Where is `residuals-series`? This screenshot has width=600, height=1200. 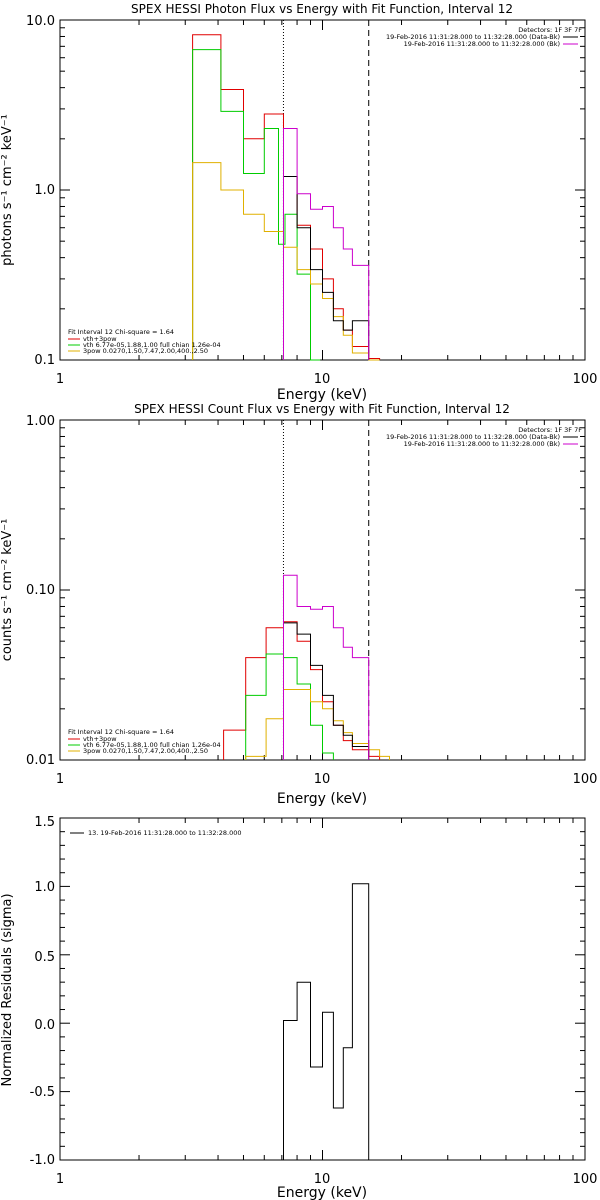 residuals-series is located at coordinates (326, 1021).